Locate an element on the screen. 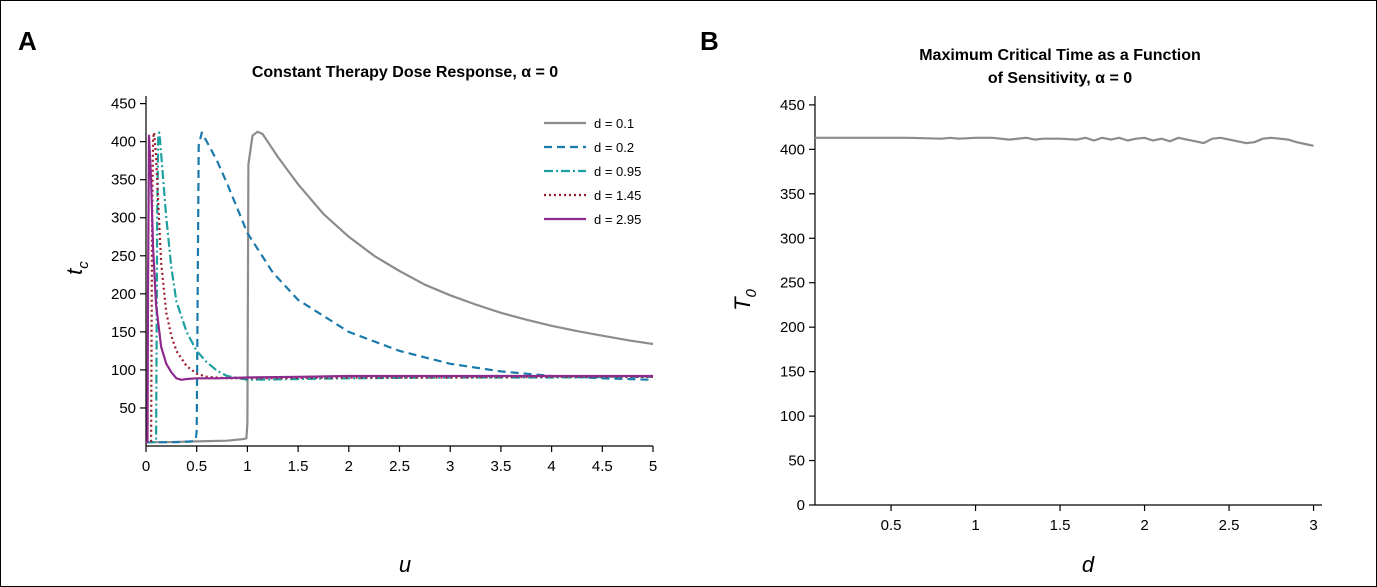 Image resolution: width=1377 pixels, height=587 pixels. panel-a-y-label-base: t is located at coordinates (74, 271).